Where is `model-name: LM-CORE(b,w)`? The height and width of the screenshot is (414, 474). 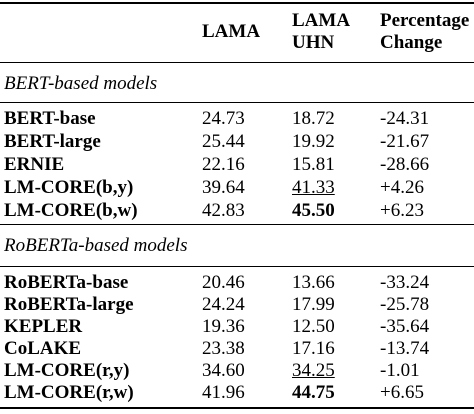
model-name: LM-CORE(b,w) is located at coordinates (71, 210).